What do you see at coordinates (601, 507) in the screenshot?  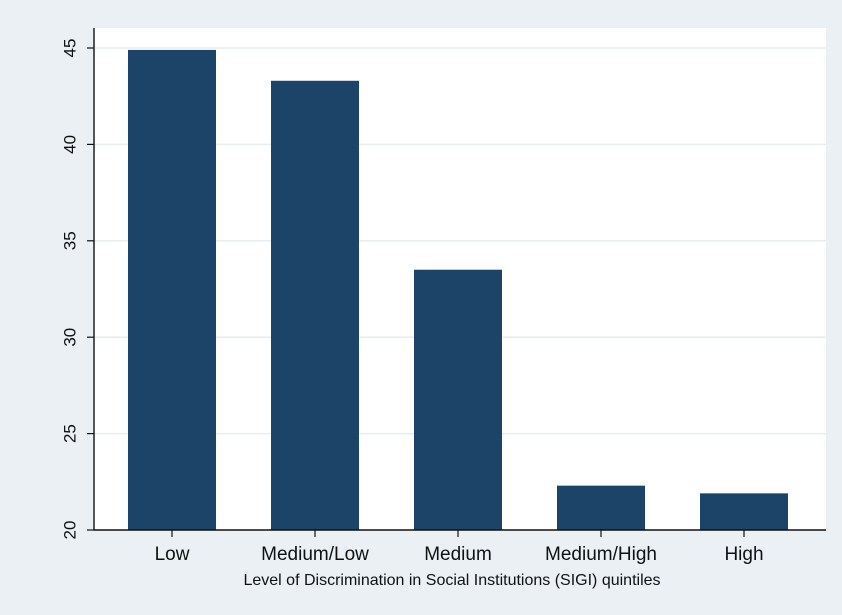 I see `bar-medium-high` at bounding box center [601, 507].